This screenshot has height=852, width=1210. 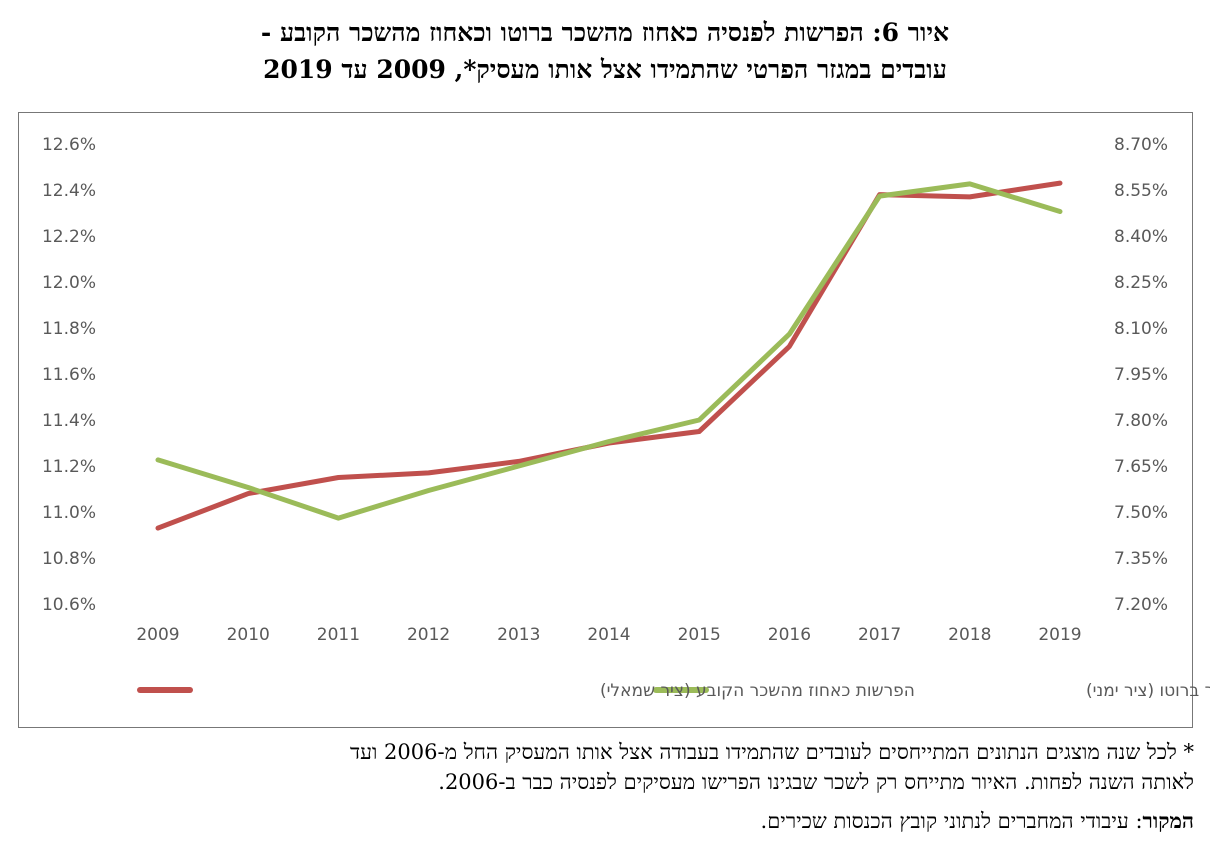 I want to click on right-axis-tick-label: 7.65%, so click(x=1141, y=467).